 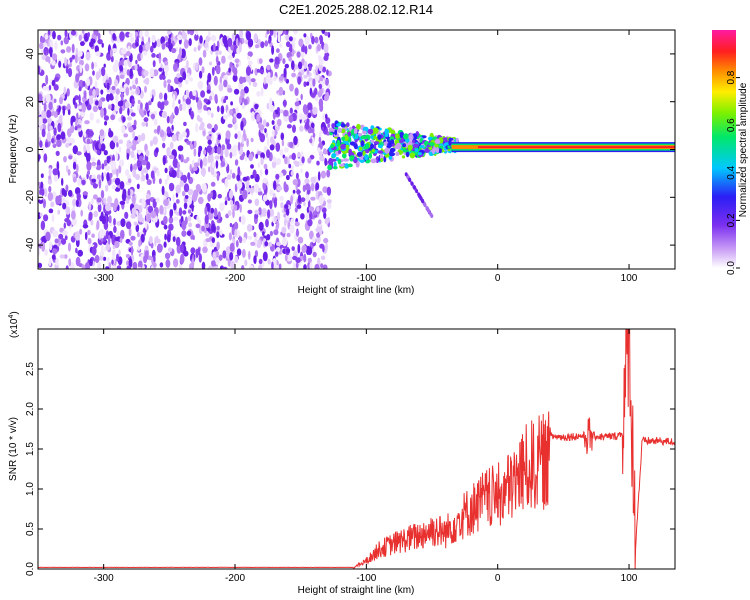 What do you see at coordinates (731, 125) in the screenshot?
I see `colorbar-tick-label: 0.6` at bounding box center [731, 125].